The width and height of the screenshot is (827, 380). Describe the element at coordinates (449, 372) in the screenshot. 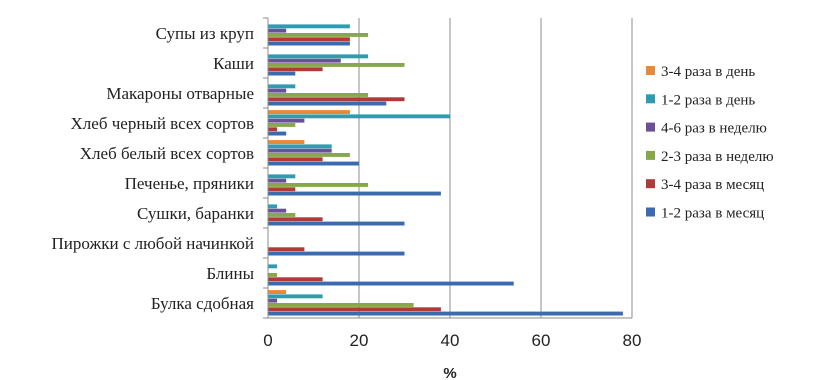

I see `x-axis-title: %` at that location.